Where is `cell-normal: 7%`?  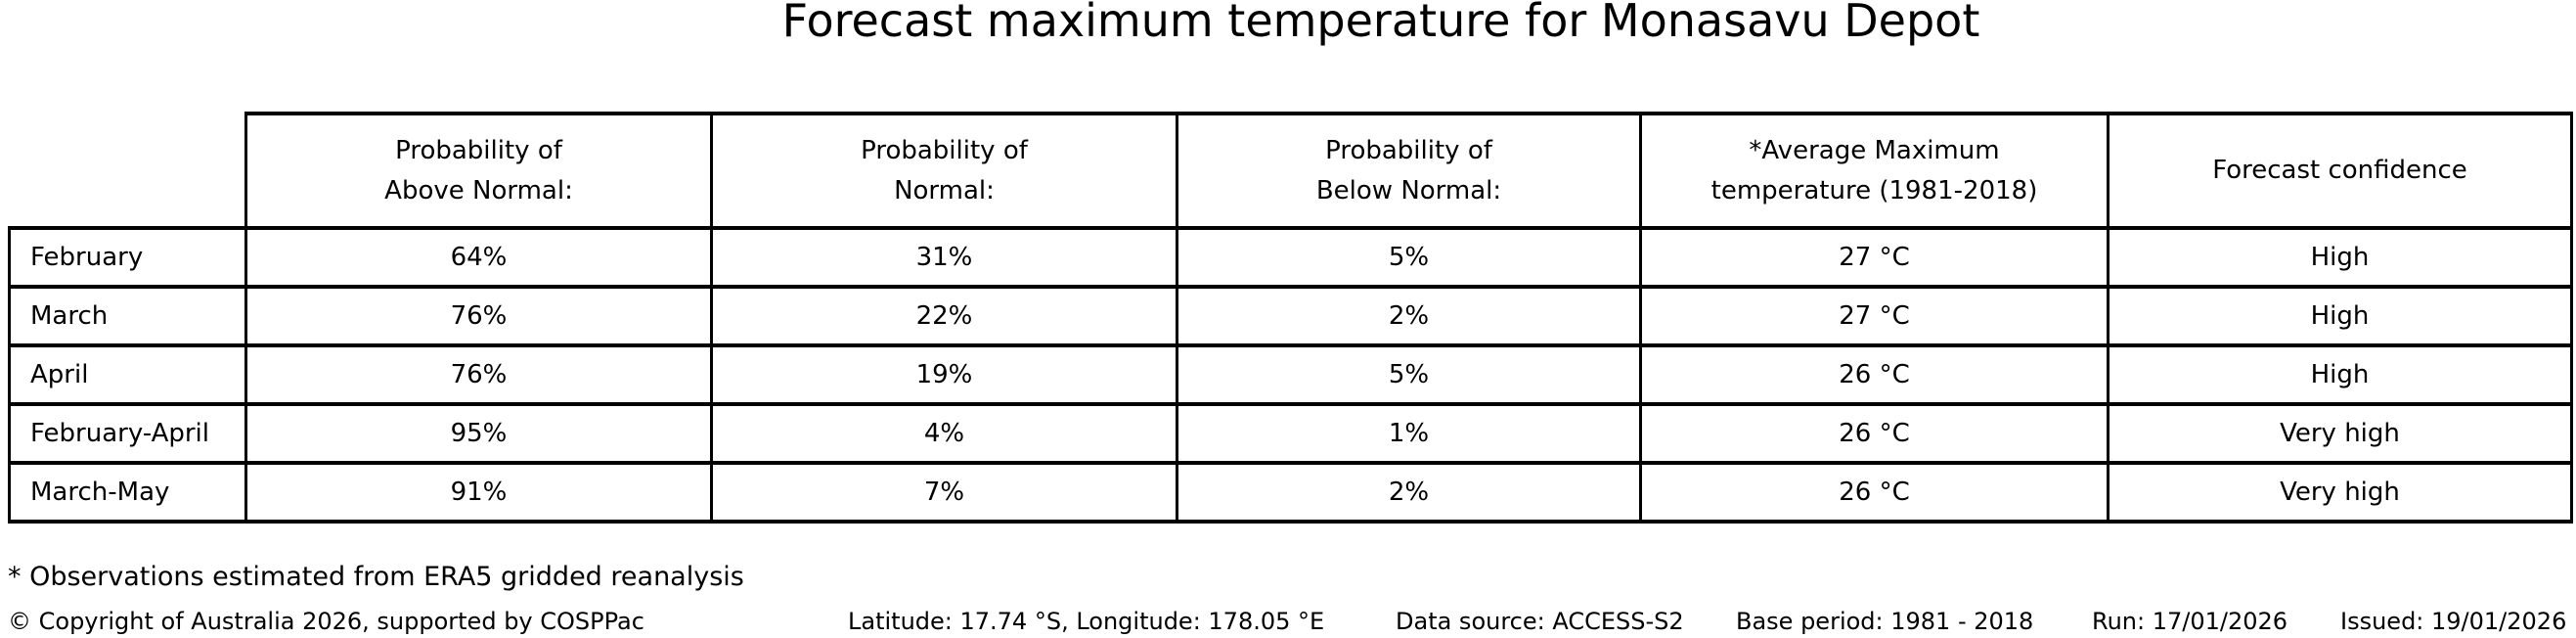
cell-normal: 7% is located at coordinates (944, 492).